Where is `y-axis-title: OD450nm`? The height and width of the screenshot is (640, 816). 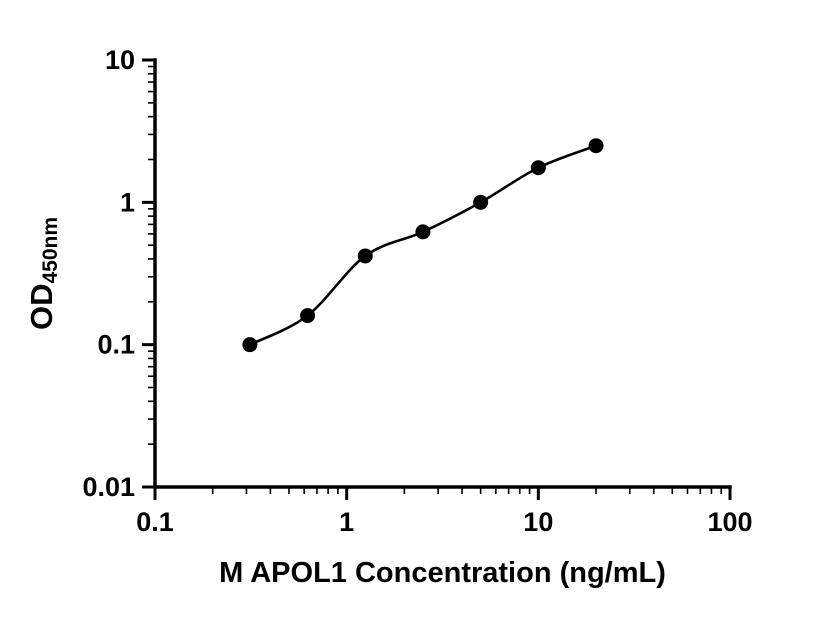 y-axis-title: OD450nm is located at coordinates (43, 273).